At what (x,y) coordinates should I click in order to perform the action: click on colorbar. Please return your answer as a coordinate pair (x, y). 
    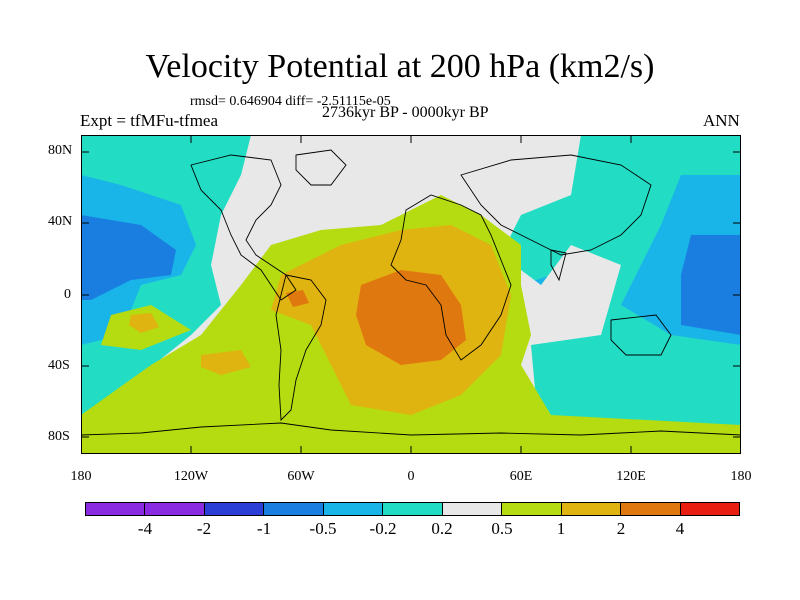
    Looking at the image, I should click on (412, 509).